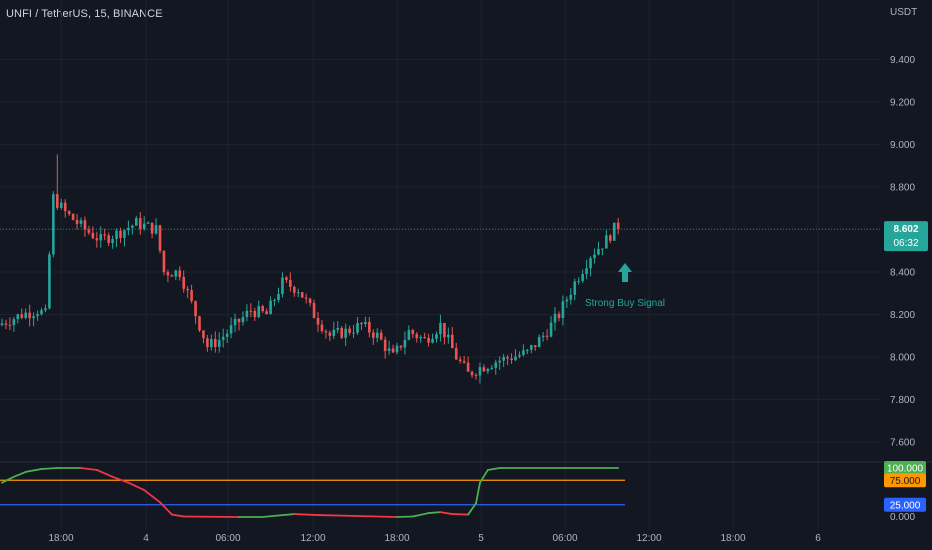 This screenshot has width=932, height=550. What do you see at coordinates (625, 272) in the screenshot?
I see `up-arrow-icon` at bounding box center [625, 272].